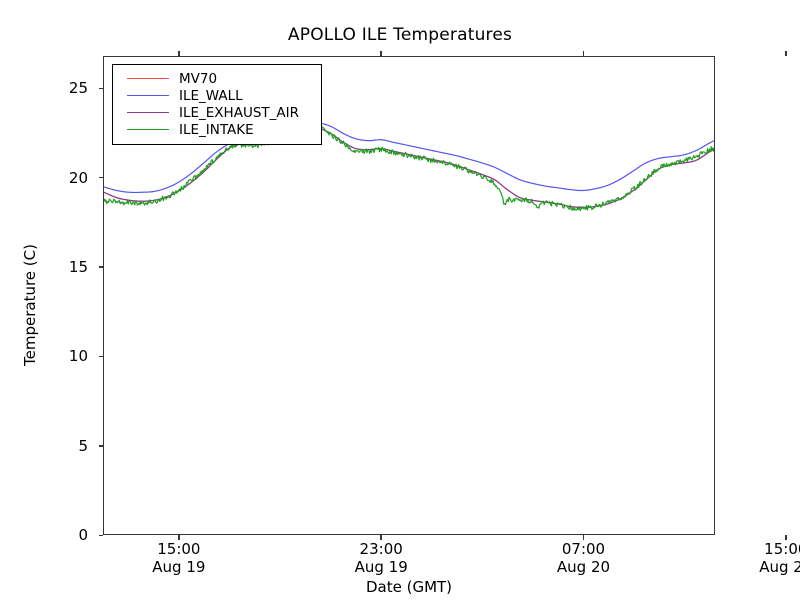  What do you see at coordinates (409, 587) in the screenshot?
I see `x-axis-label: Date (GMT)` at bounding box center [409, 587].